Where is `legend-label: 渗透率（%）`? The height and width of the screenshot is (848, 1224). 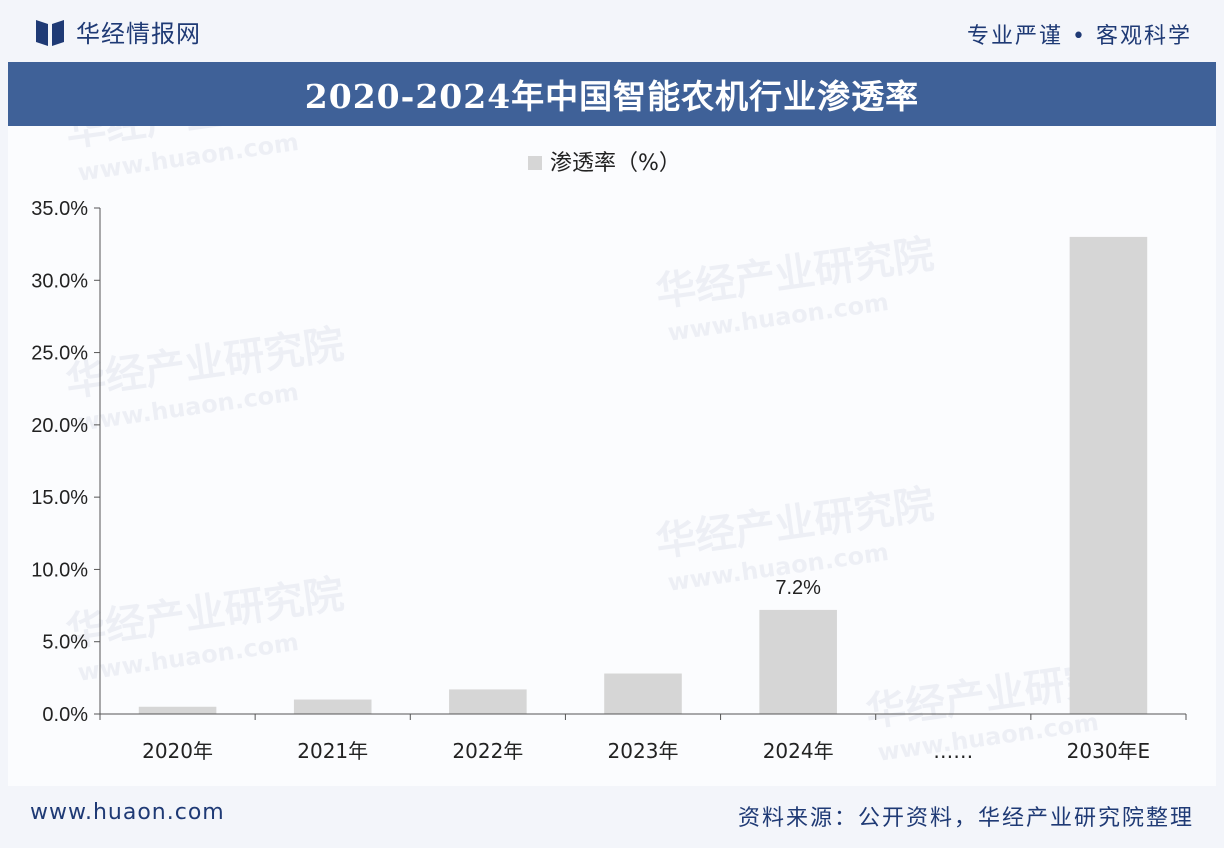
legend-label: 渗透率（%） is located at coordinates (615, 163).